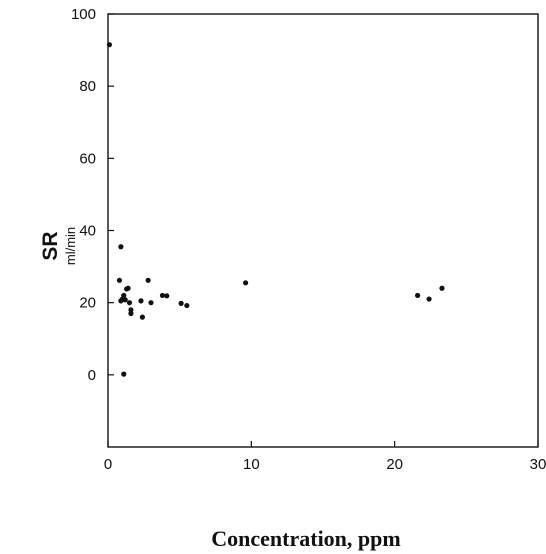 Image resolution: width=546 pixels, height=554 pixels. Describe the element at coordinates (50, 245) in the screenshot. I see `y-axis-label: SR` at that location.